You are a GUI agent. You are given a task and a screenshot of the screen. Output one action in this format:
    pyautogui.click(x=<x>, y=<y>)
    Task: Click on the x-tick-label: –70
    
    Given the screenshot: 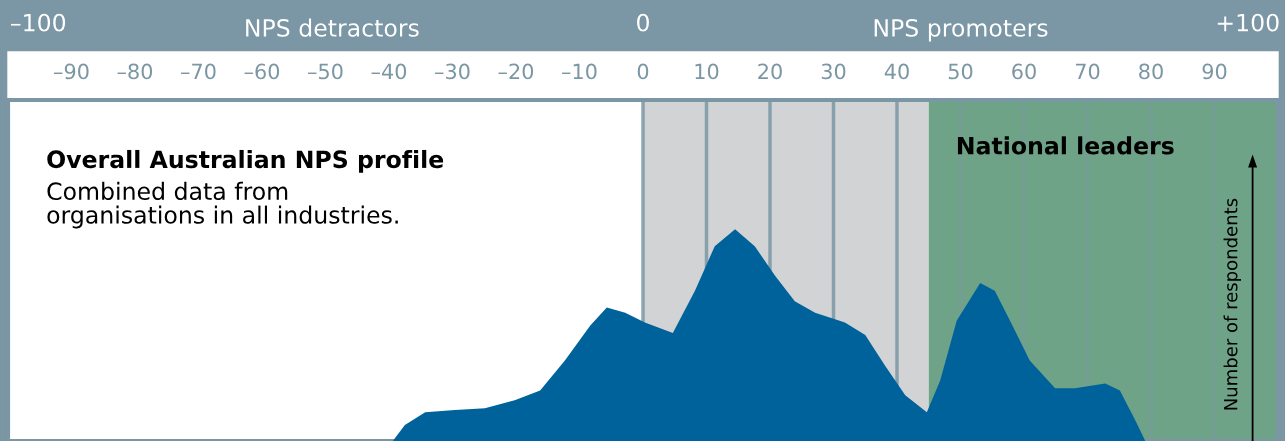 What is the action you would take?
    pyautogui.click(x=198, y=71)
    